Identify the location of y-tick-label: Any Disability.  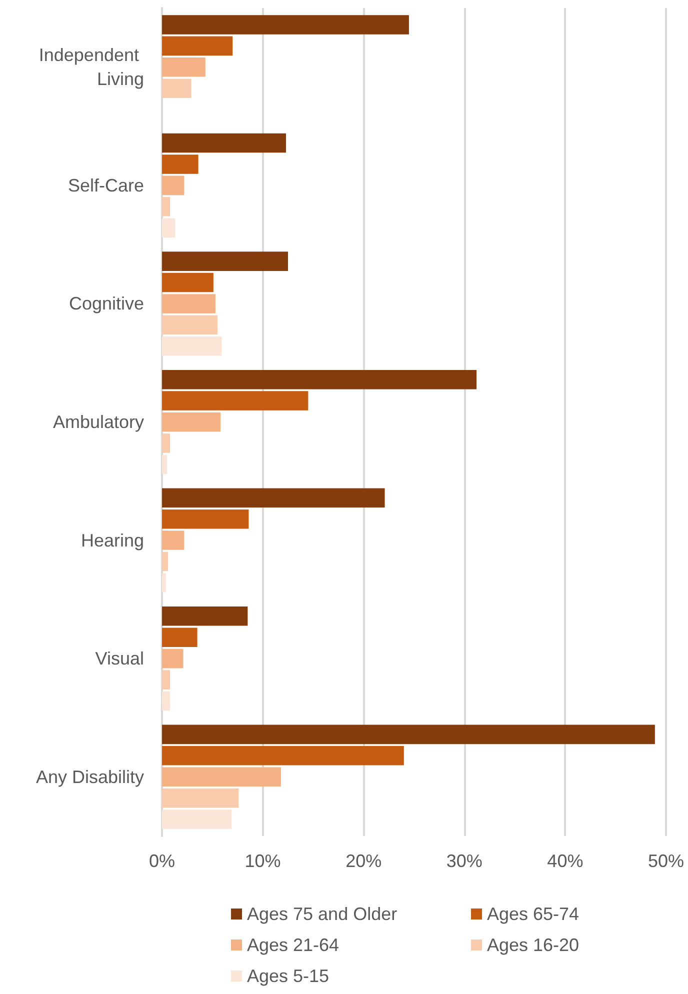
(90, 776).